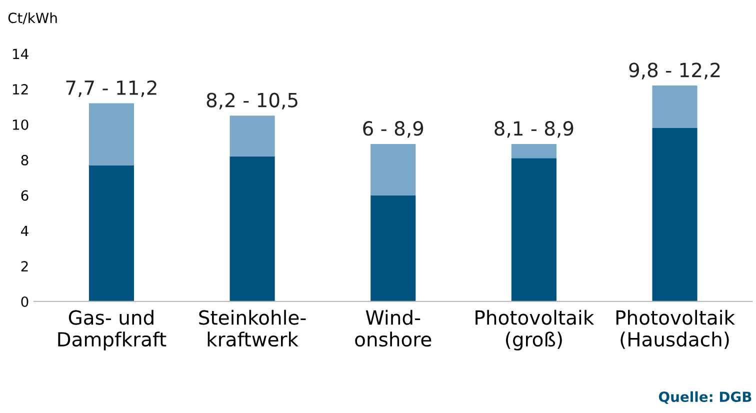  What do you see at coordinates (675, 329) in the screenshot?
I see `x-tick-label: Photovoltaik (Hausdach)` at bounding box center [675, 329].